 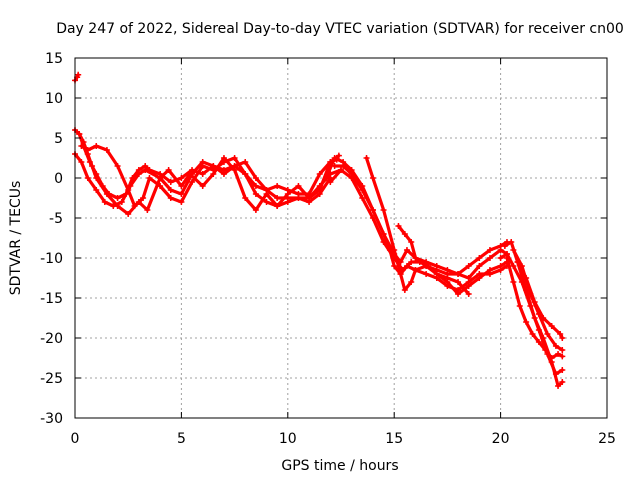 I want to click on y-axis-label: SDTVAR / TECUs, so click(x=16, y=238).